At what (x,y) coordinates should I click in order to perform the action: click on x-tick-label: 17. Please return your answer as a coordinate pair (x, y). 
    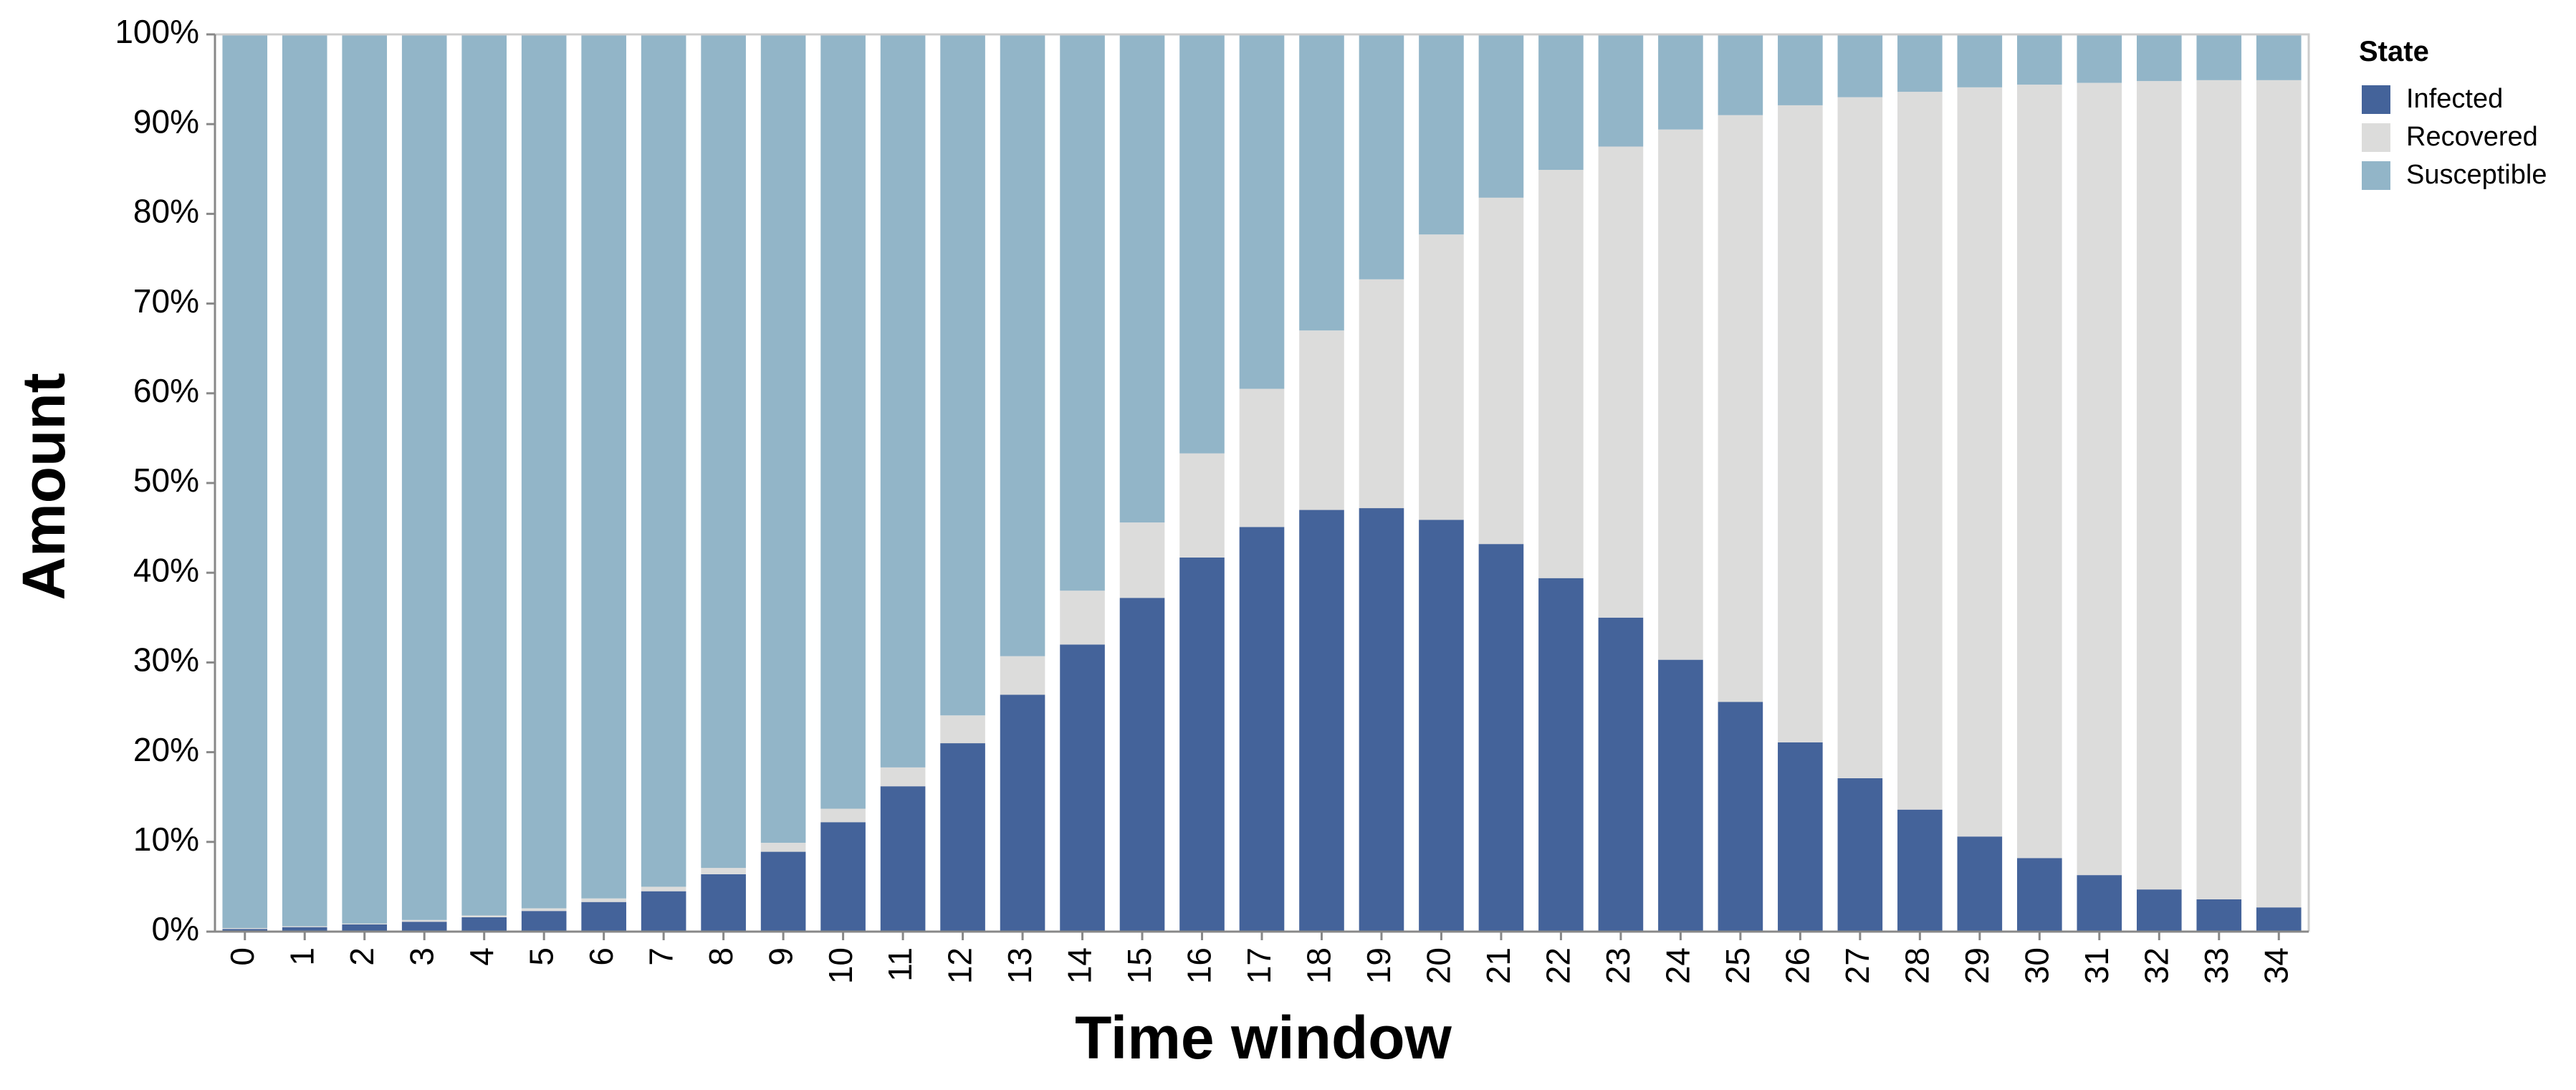
    Looking at the image, I should click on (1259, 966).